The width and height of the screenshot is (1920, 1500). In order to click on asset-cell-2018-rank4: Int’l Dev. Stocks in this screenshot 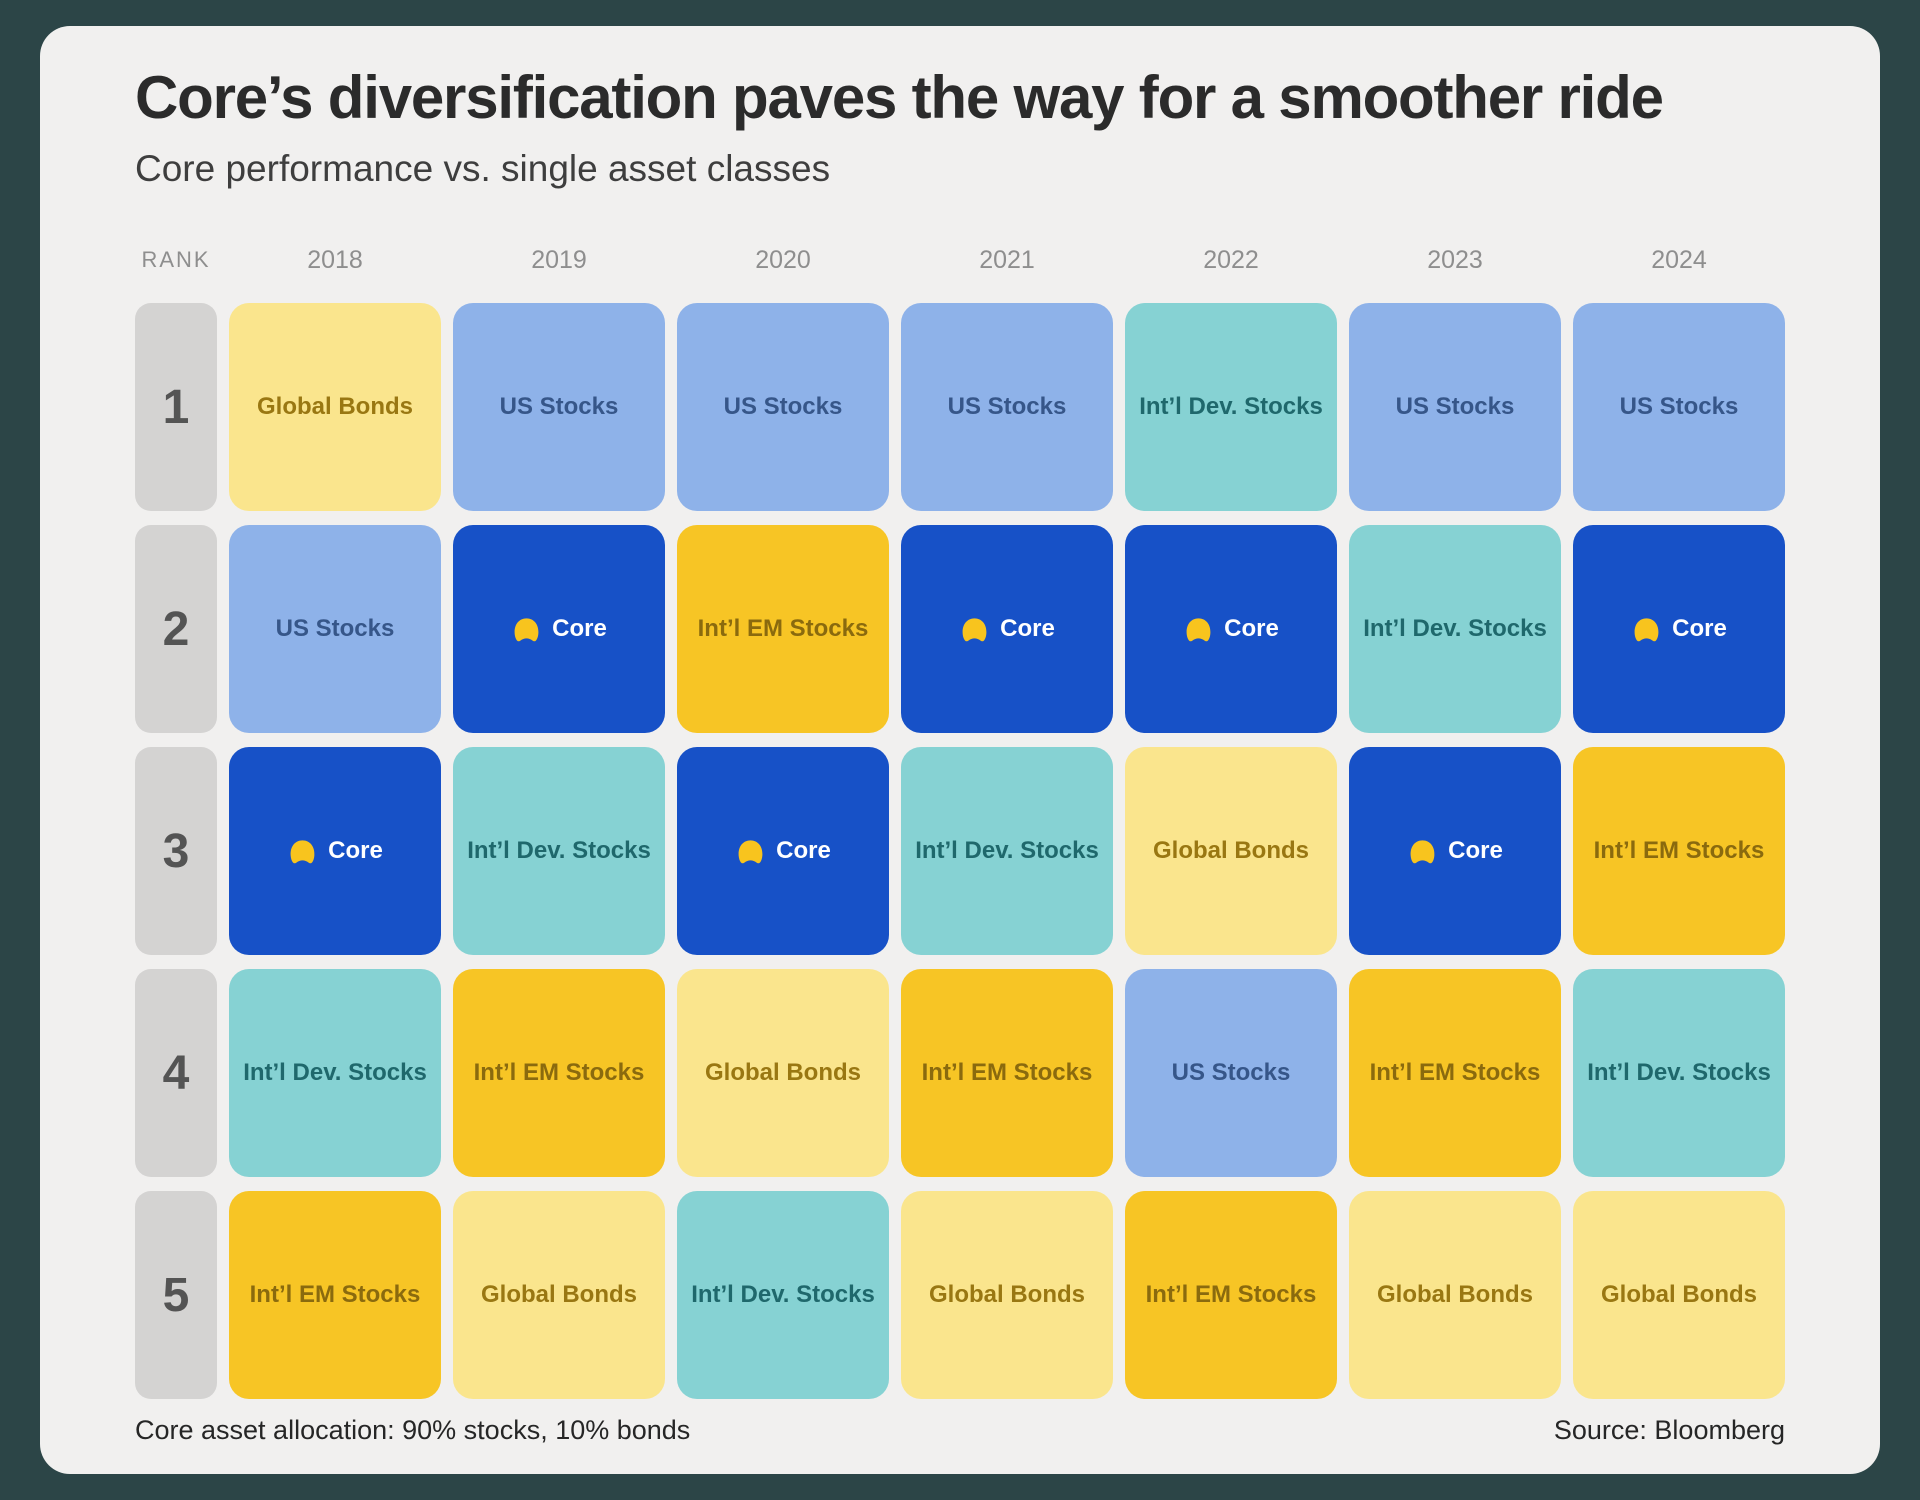, I will do `click(335, 1073)`.